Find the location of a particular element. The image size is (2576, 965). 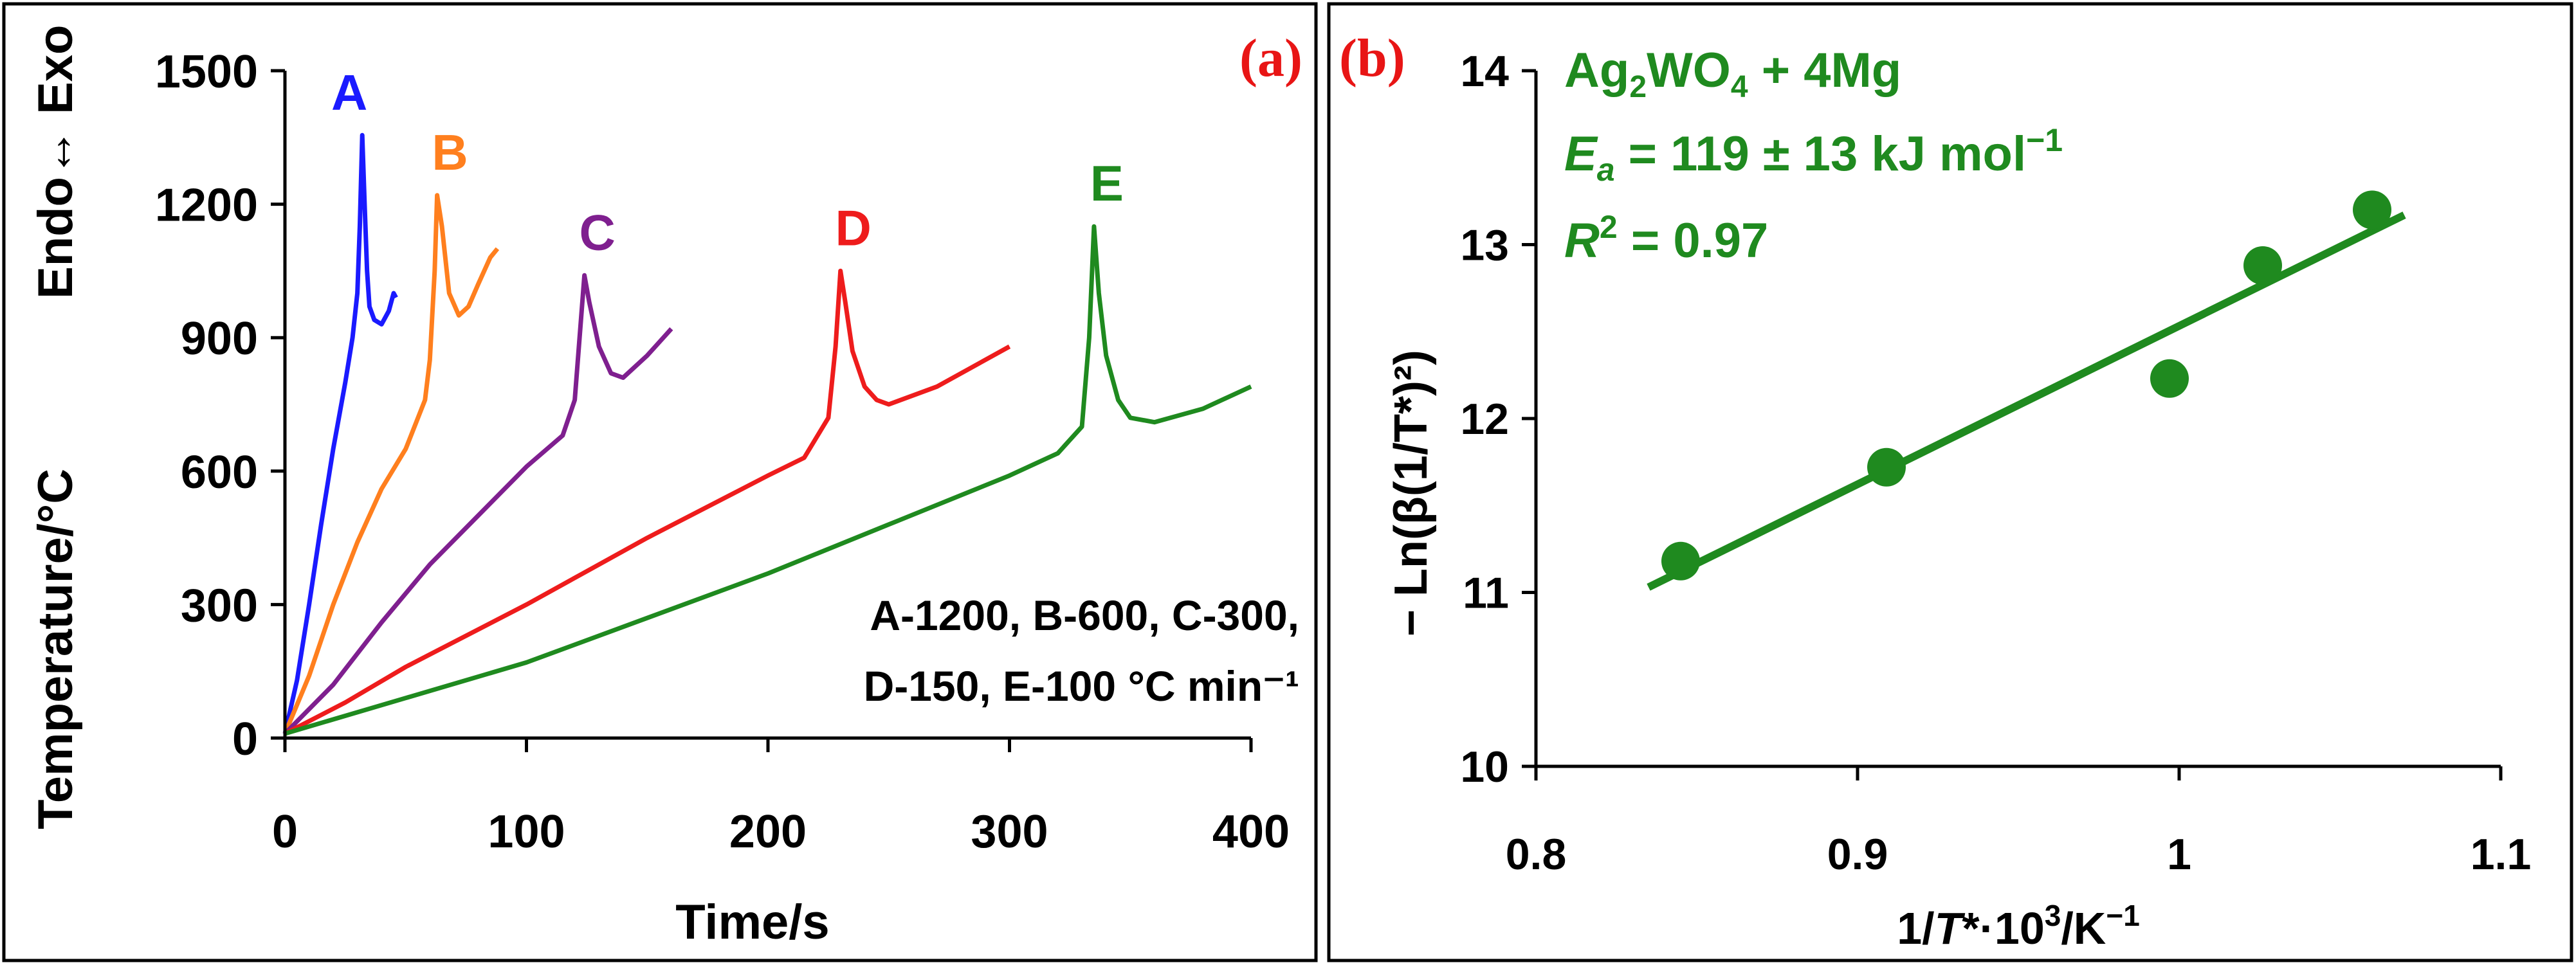

panel-b-fit-line is located at coordinates (2026, 401).